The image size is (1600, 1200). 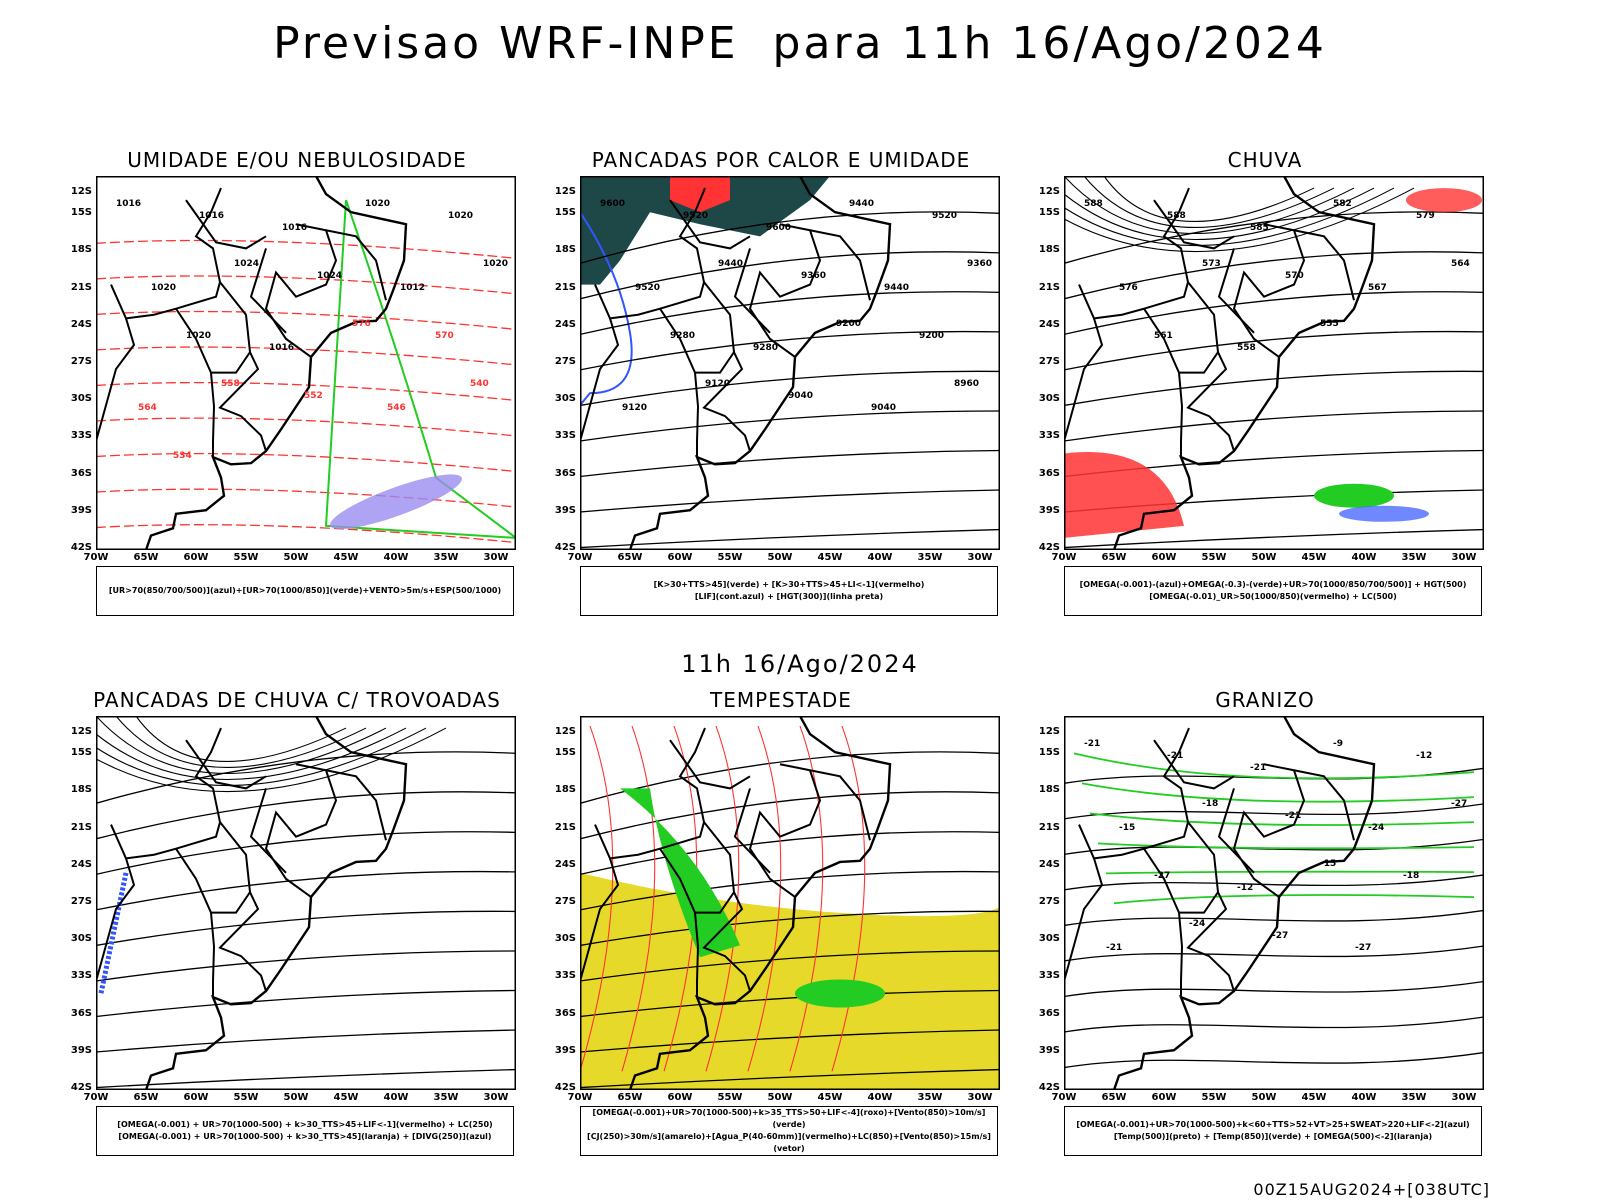 I want to click on contour-label: 9120, so click(x=634, y=408).